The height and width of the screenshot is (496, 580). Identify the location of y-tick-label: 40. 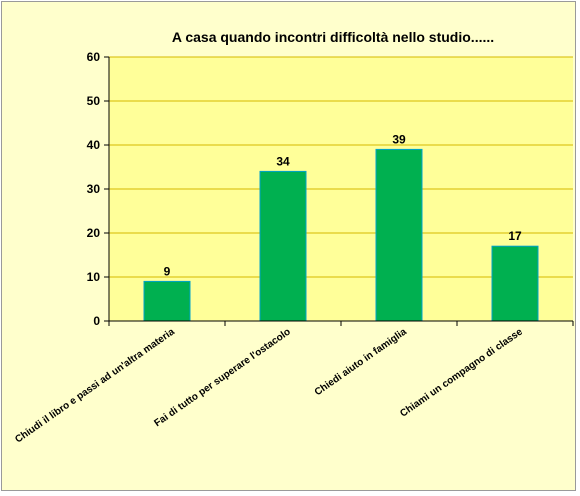
(94, 145).